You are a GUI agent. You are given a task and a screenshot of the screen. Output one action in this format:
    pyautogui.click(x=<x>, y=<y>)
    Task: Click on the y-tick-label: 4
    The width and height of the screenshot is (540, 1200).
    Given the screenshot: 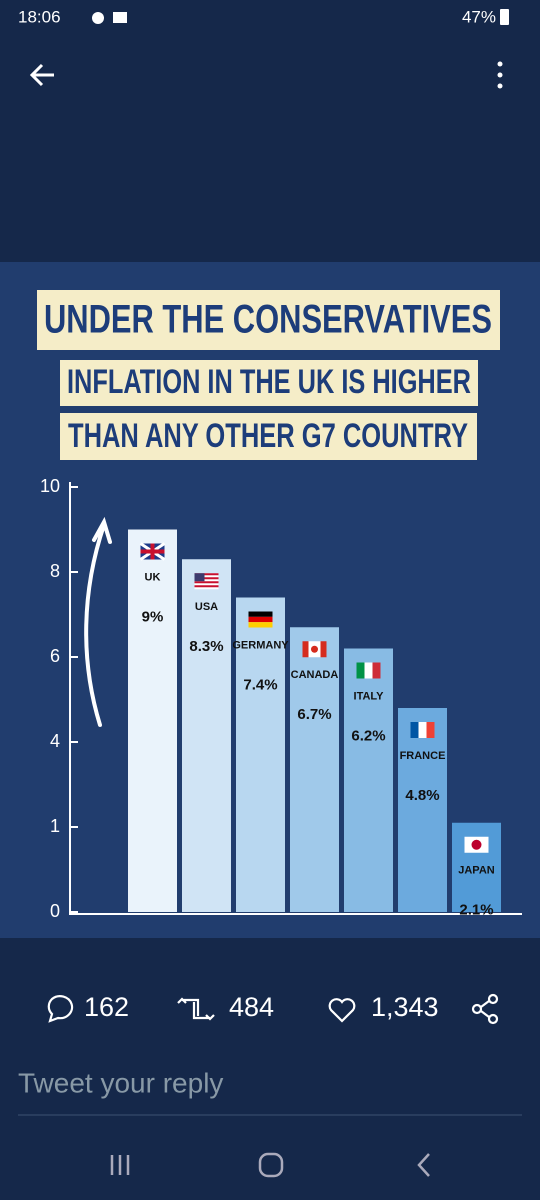 What is the action you would take?
    pyautogui.click(x=55, y=741)
    